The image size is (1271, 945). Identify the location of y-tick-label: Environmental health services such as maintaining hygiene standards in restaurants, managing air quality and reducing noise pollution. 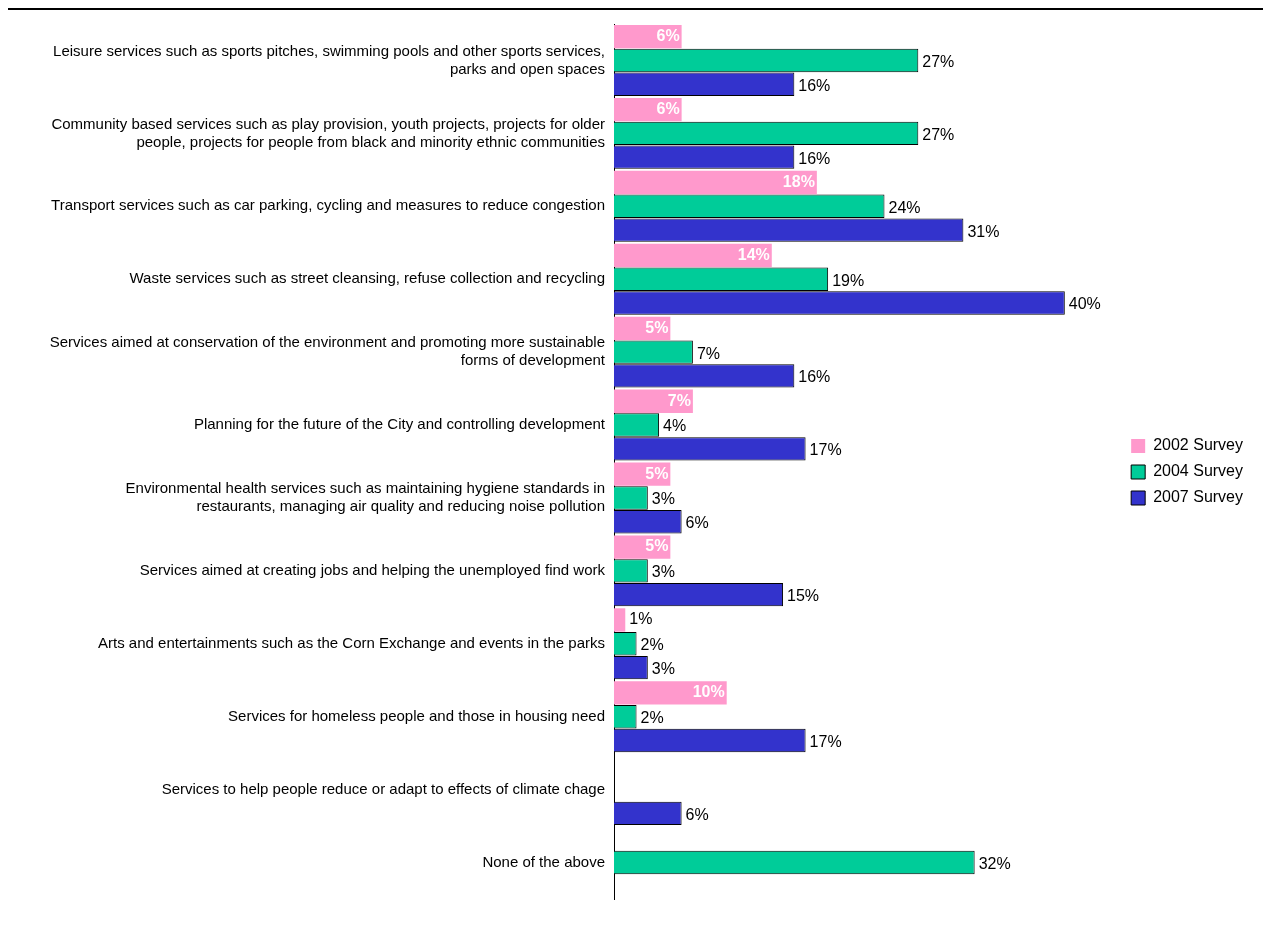
(365, 497).